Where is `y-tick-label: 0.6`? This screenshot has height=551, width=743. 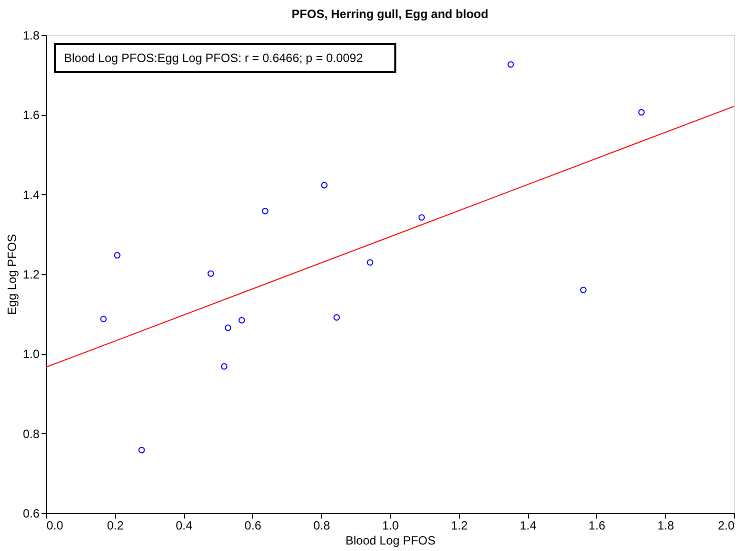
y-tick-label: 0.6 is located at coordinates (31, 513).